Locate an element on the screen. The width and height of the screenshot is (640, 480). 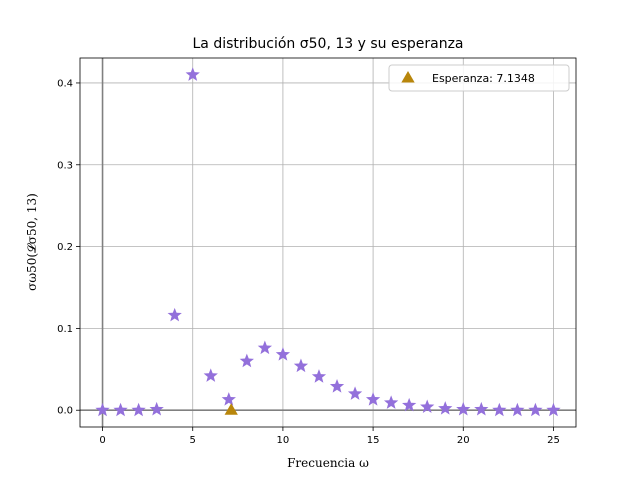
legend-label: Esperanza: 7.1348 is located at coordinates (483, 78).